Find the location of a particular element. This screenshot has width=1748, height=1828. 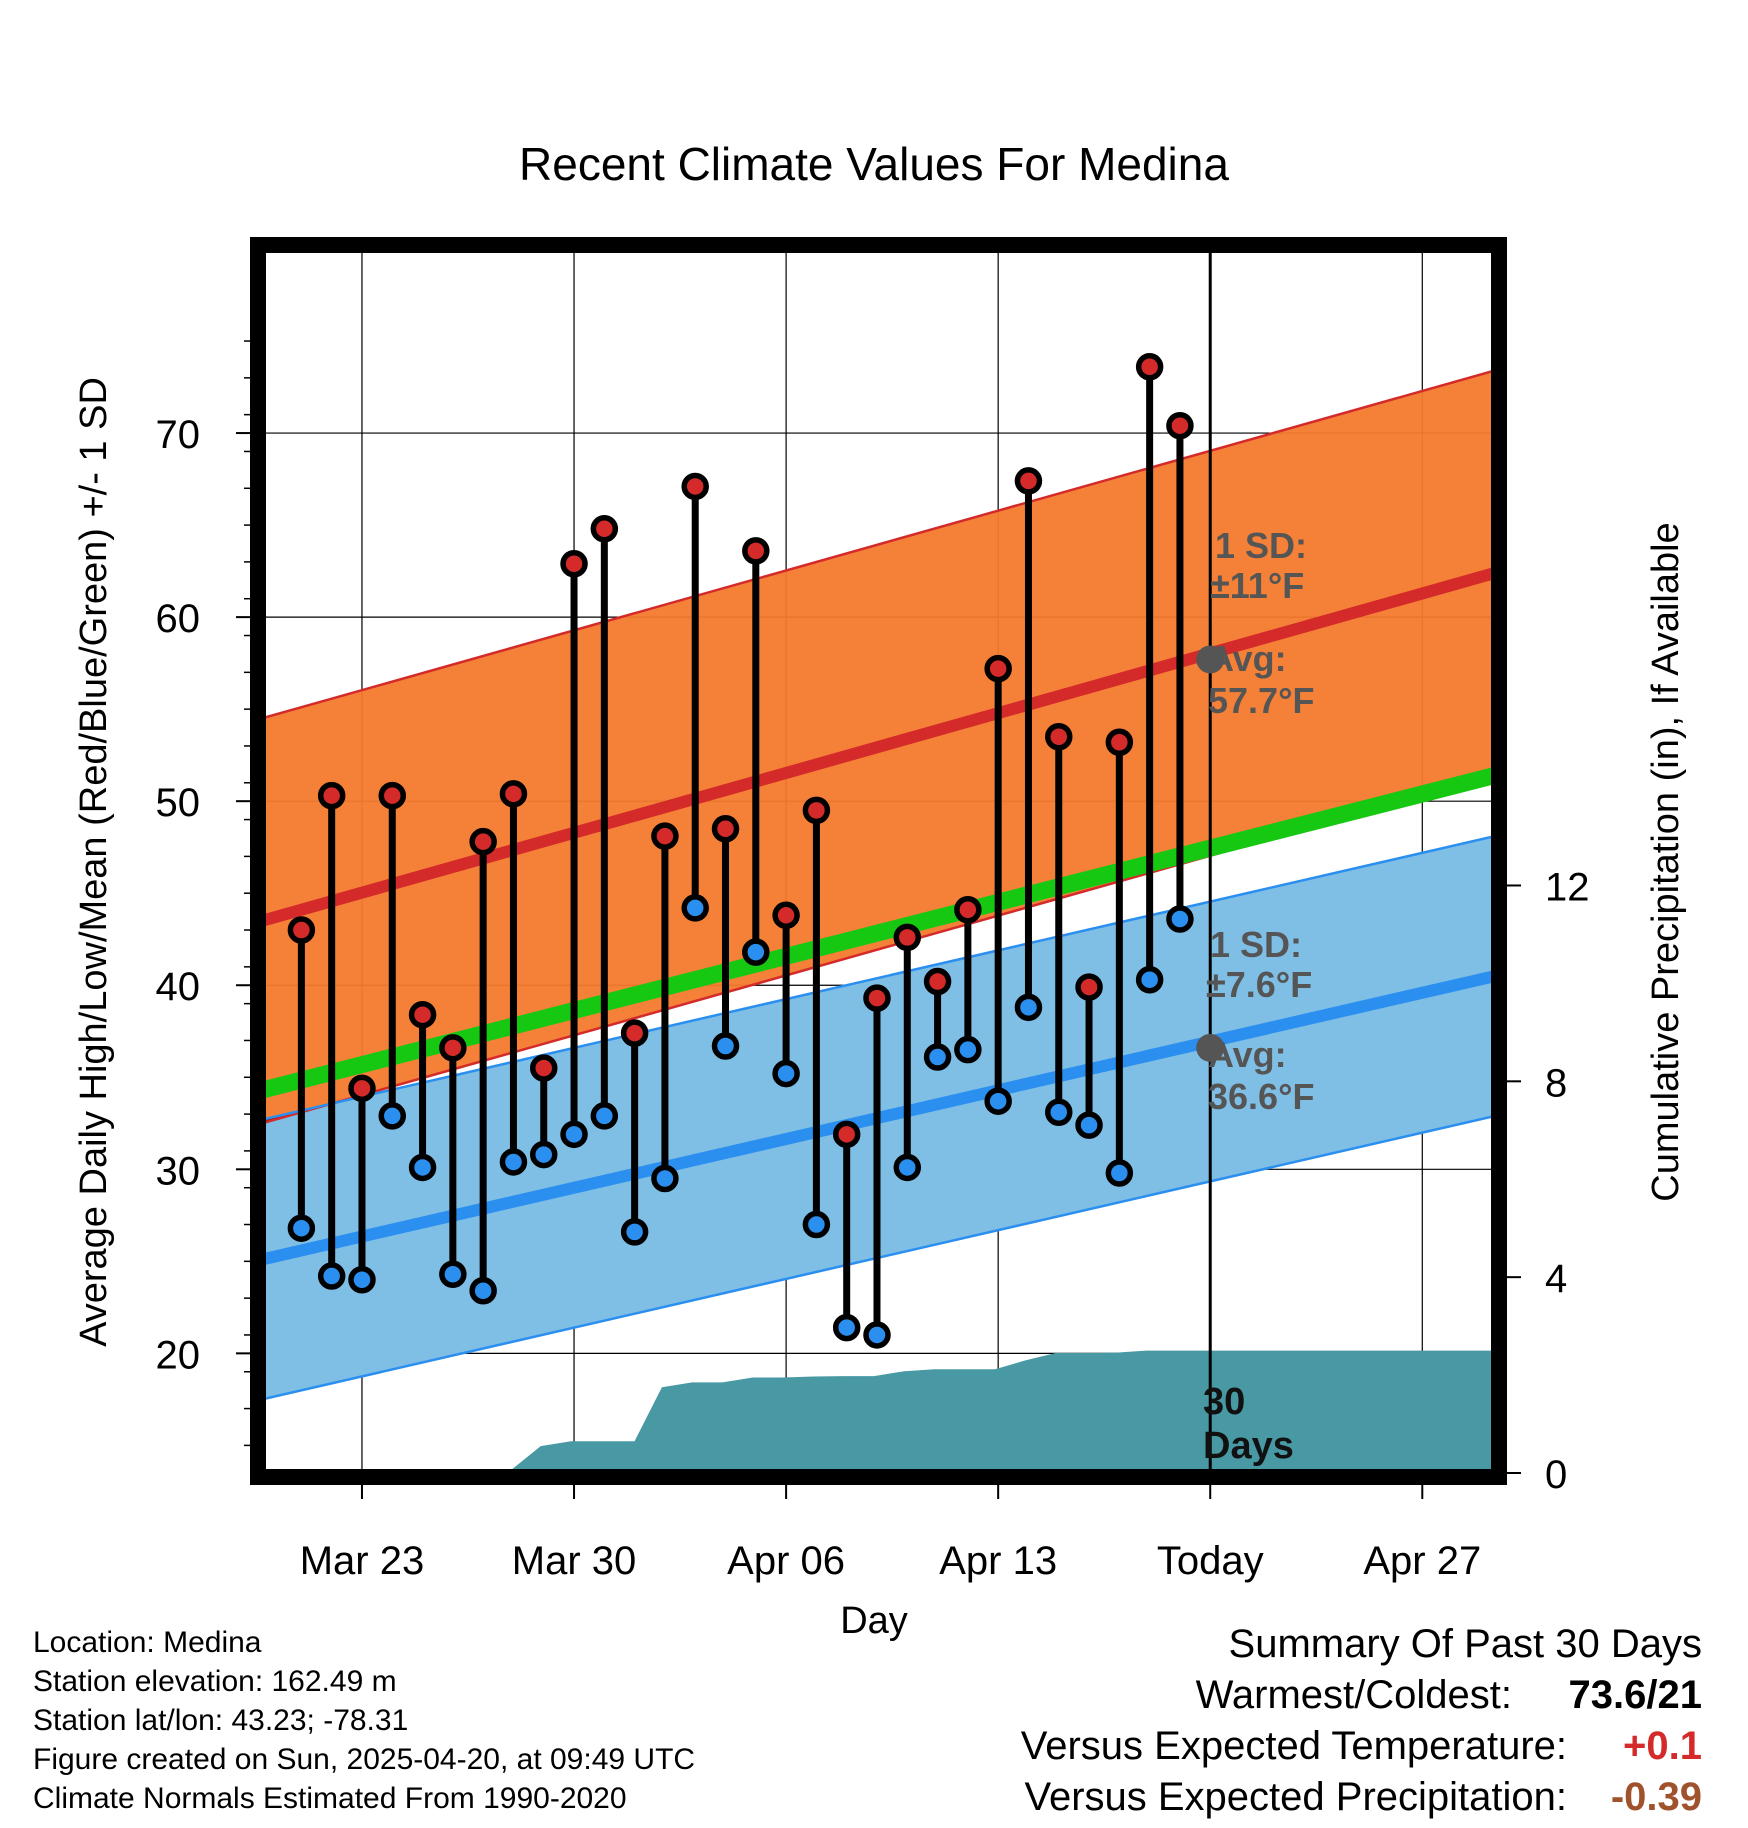

low-sd-label-1: 1 SD: is located at coordinates (1256, 944).